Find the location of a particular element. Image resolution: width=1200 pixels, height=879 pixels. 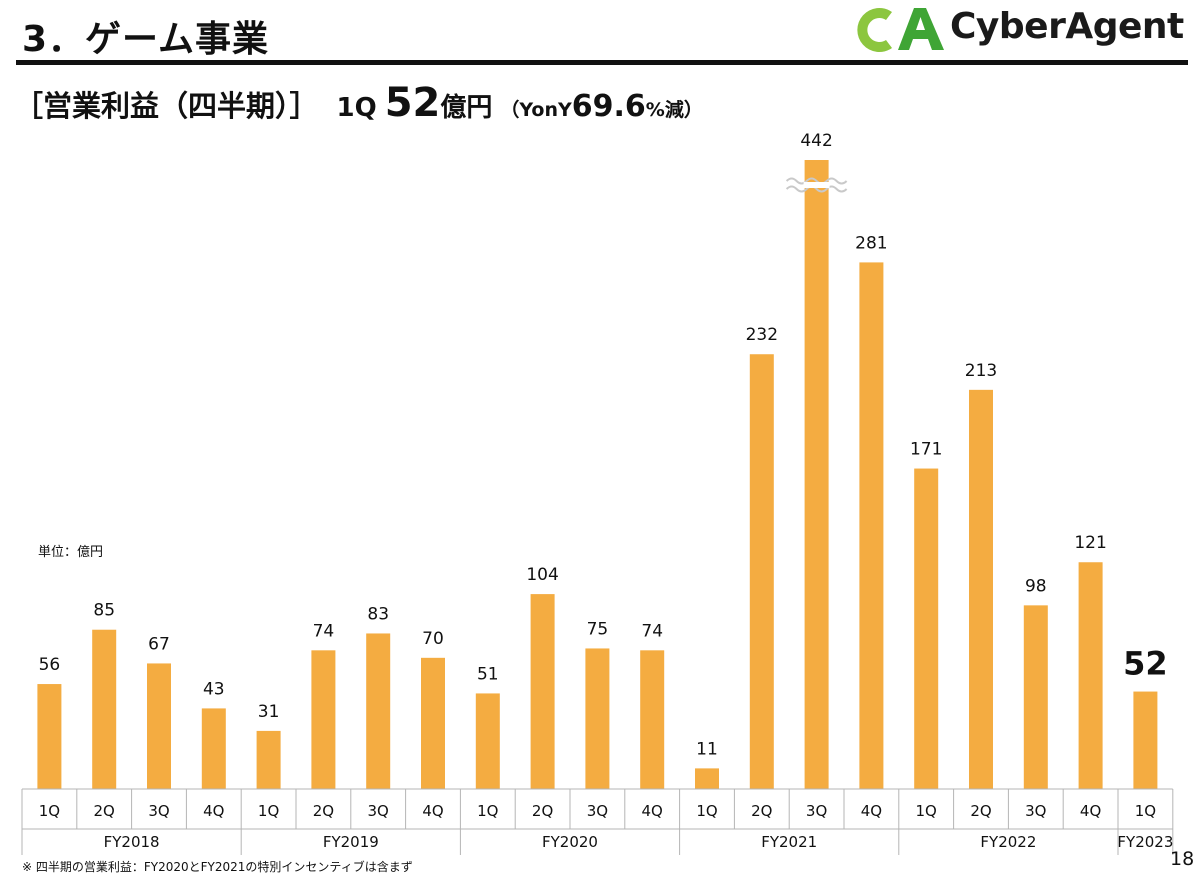

value-label: 75 is located at coordinates (598, 629).